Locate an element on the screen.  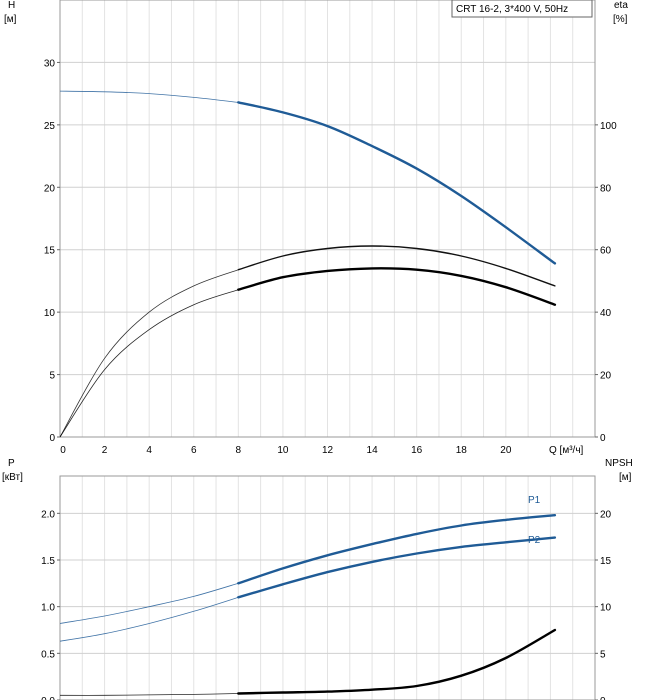
top-y-right-tick: 40 is located at coordinates (606, 313).